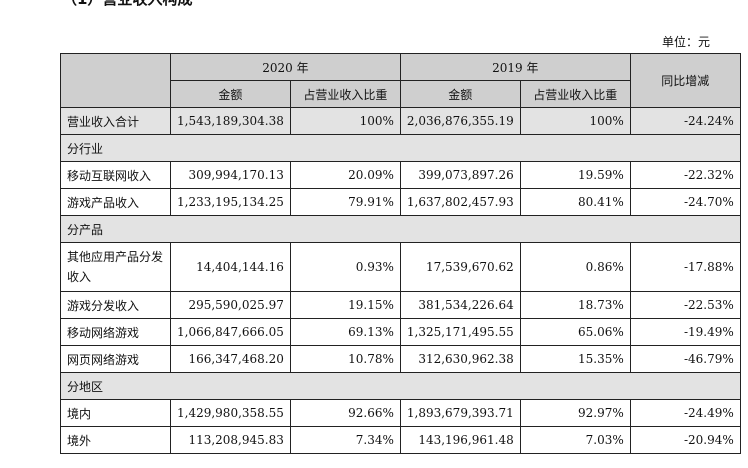 The image size is (748, 468). Describe the element at coordinates (230, 440) in the screenshot. I see `amount-2020: 113,208,945.83` at that location.